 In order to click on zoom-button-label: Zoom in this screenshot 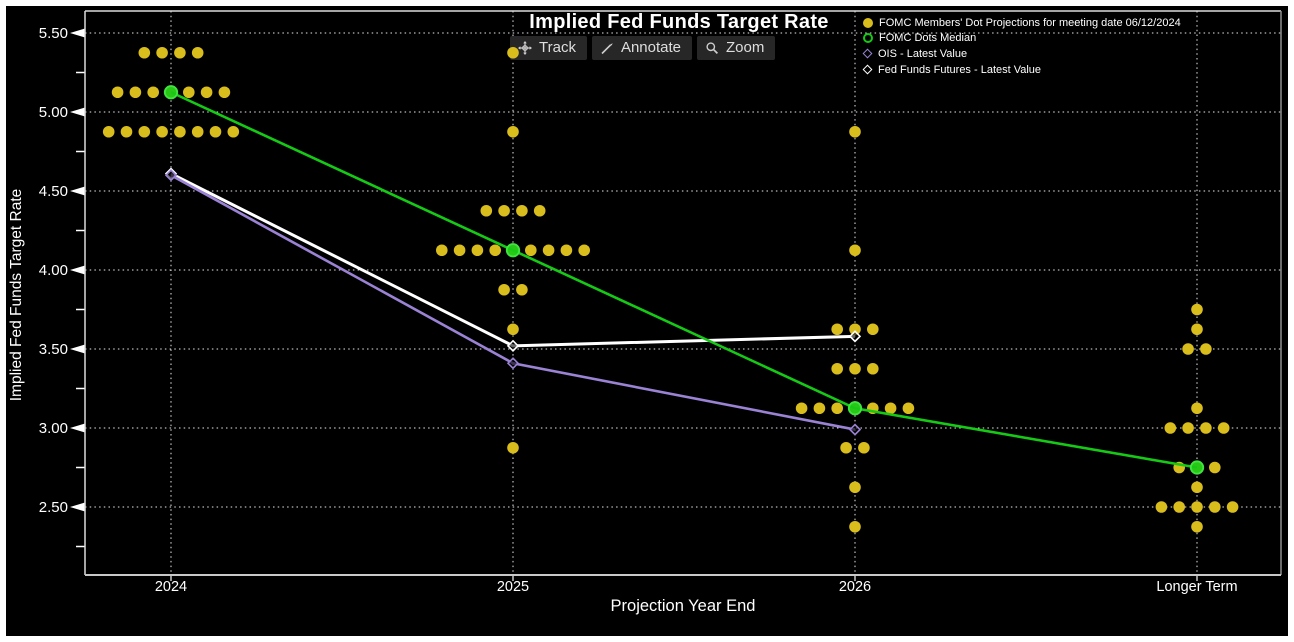, I will do `click(745, 47)`.